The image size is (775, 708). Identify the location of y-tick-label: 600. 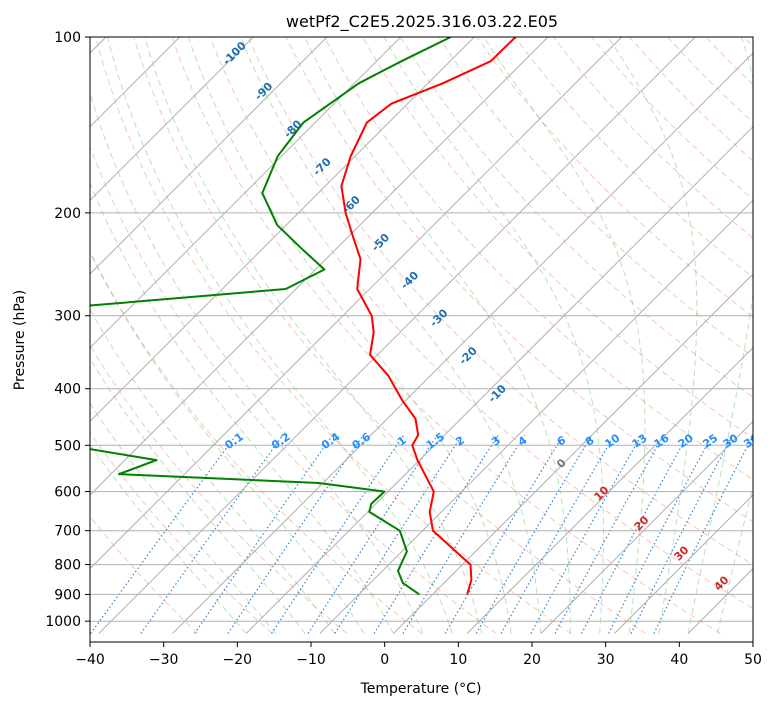
(67, 493).